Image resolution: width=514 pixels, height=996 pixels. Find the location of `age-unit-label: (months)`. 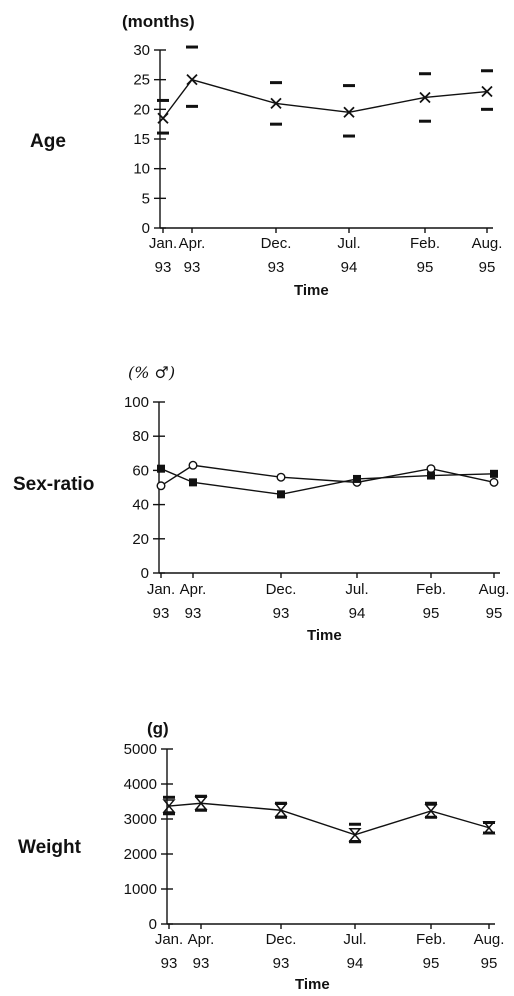

age-unit-label: (months) is located at coordinates (158, 21).